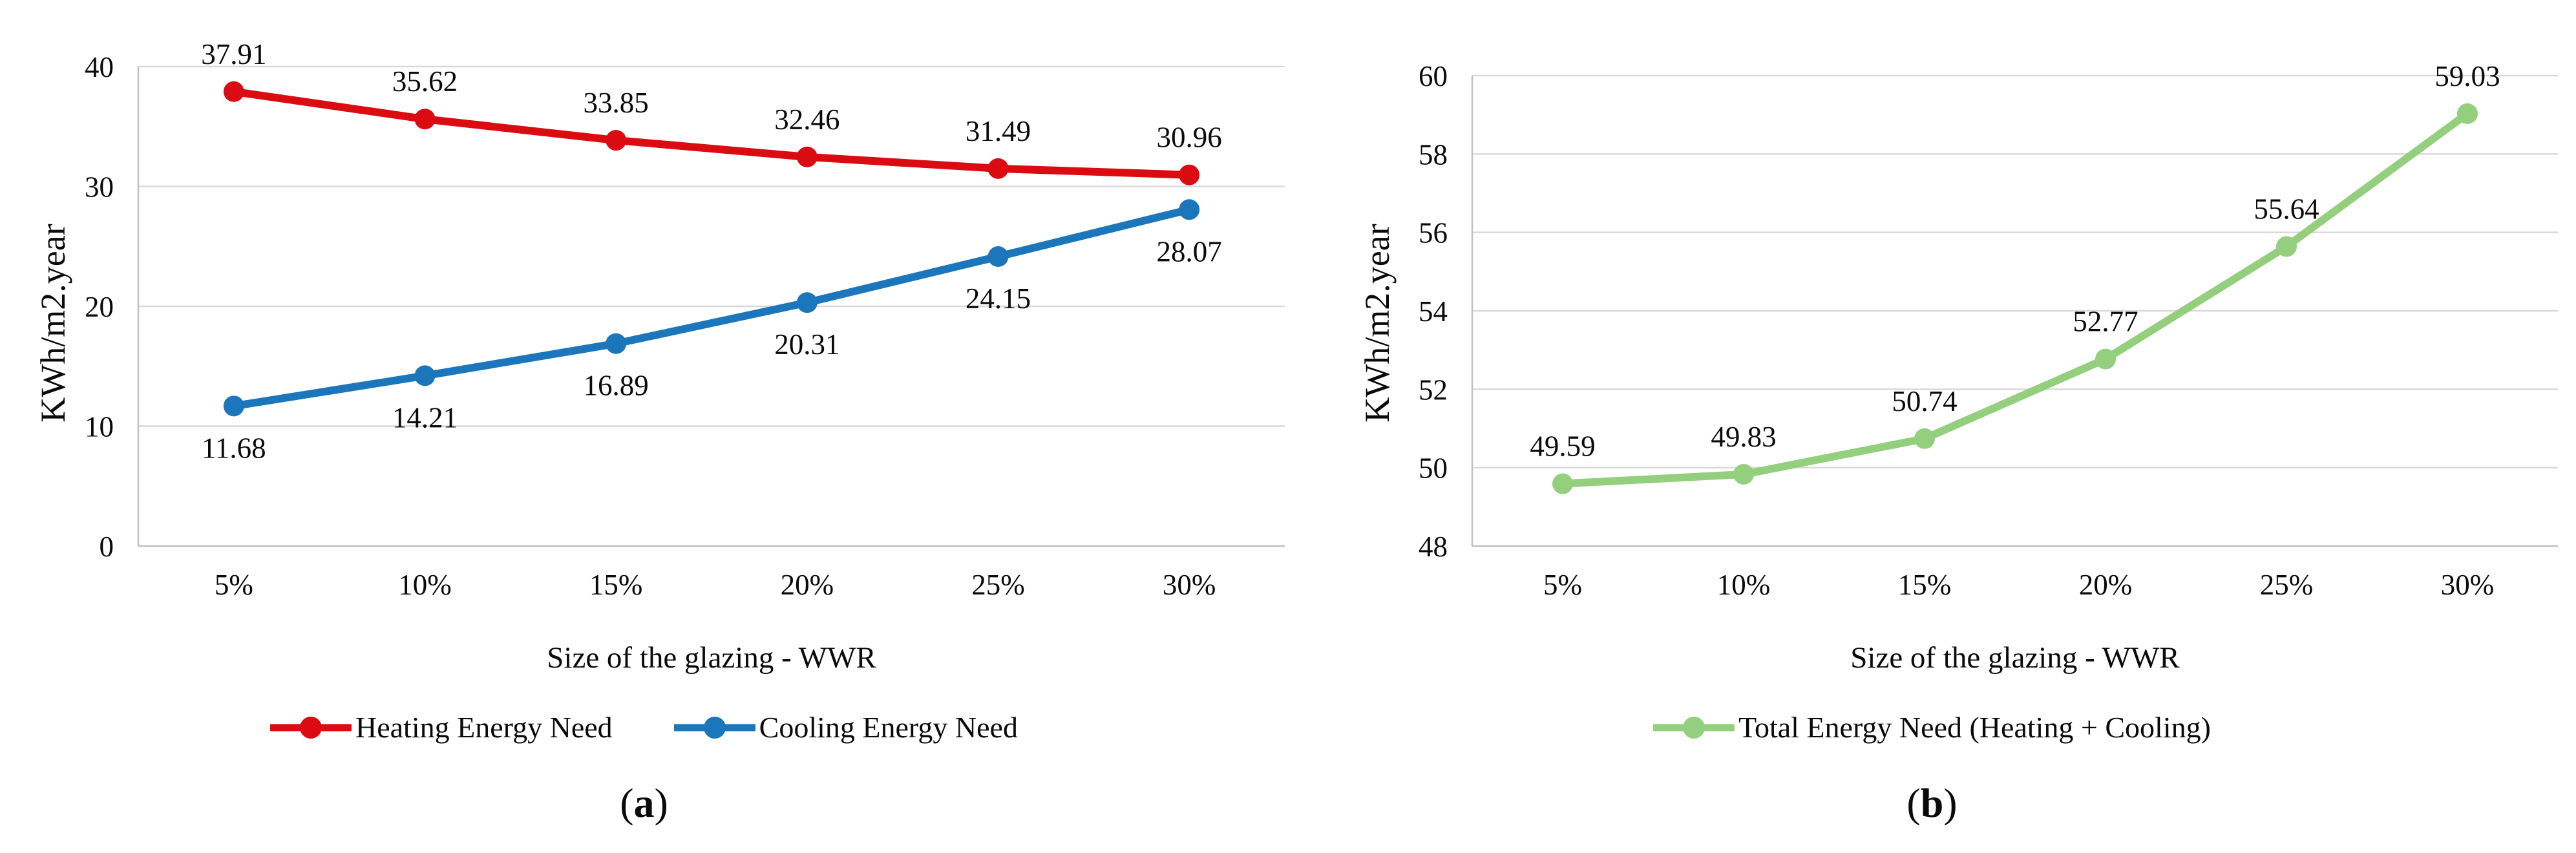 The image size is (2576, 853). Describe the element at coordinates (107, 547) in the screenshot. I see `y-axis-tick-label: 0` at that location.